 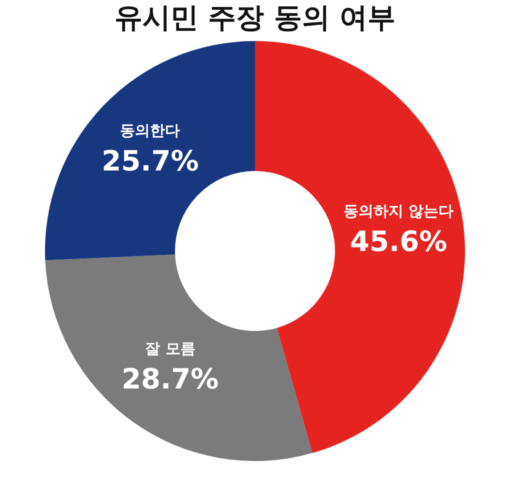 I want to click on chart-title: 유시민 주장 동의 여부, so click(x=255, y=17).